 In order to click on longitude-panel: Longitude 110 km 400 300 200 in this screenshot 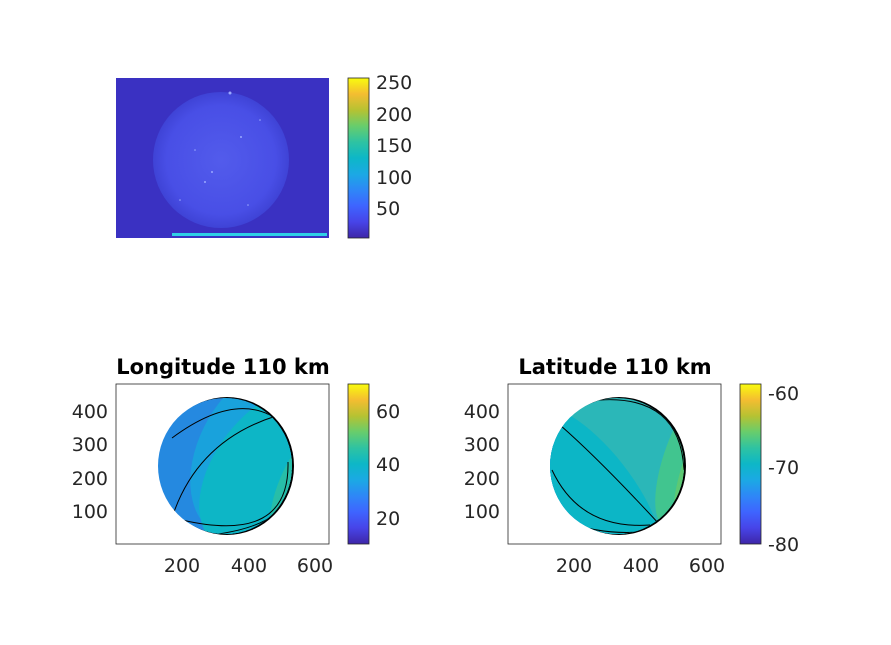, I will do `click(236, 466)`.